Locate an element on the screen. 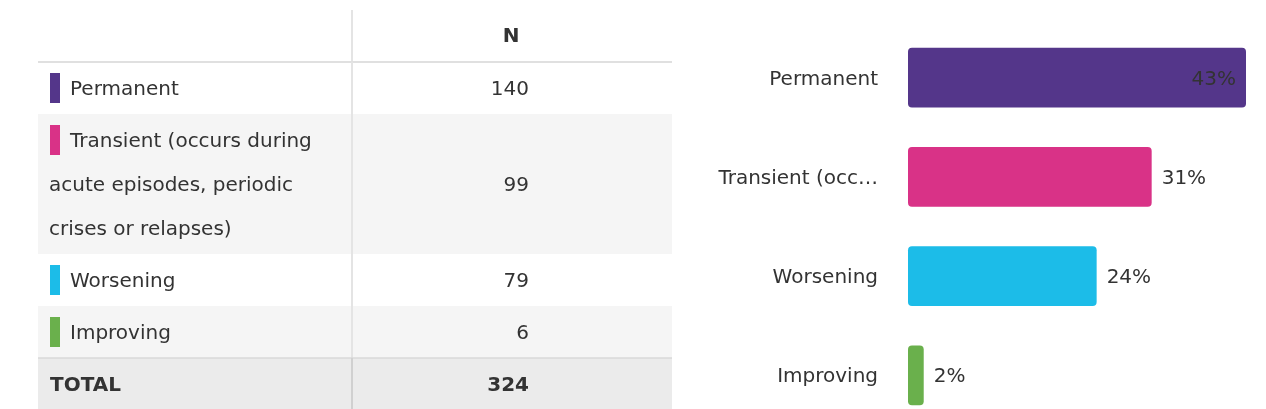 This screenshot has height=409, width=1266. data-label: 6 is located at coordinates (522, 332).